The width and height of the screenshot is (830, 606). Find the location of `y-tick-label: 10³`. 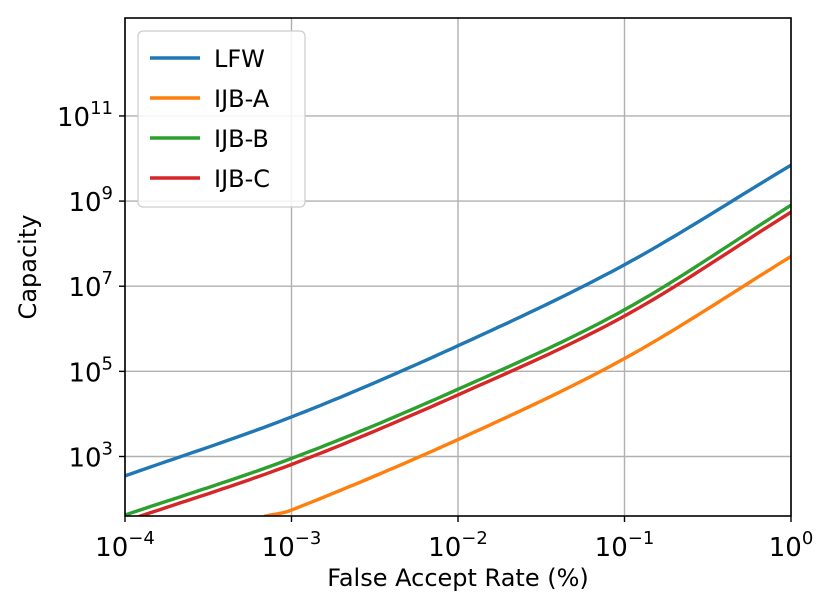

y-tick-label: 10³ is located at coordinates (90, 455).